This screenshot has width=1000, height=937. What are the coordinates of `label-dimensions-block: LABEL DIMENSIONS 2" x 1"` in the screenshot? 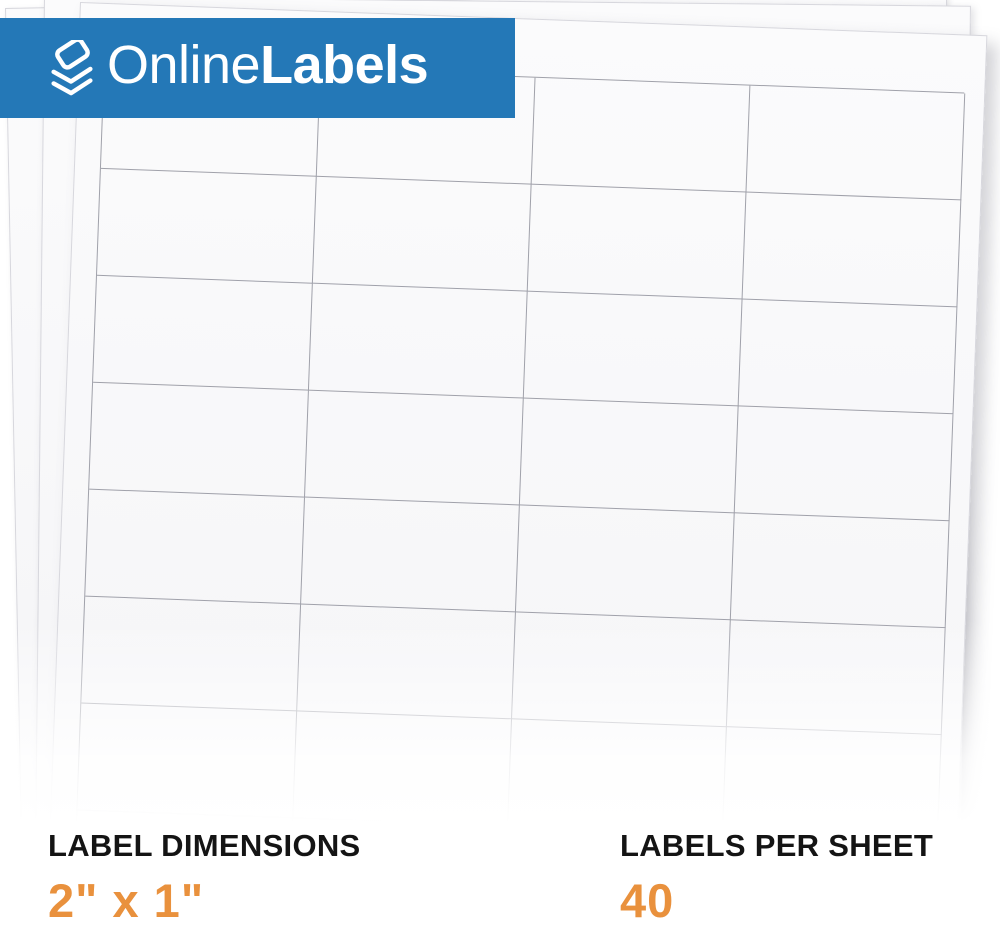 It's located at (204, 877).